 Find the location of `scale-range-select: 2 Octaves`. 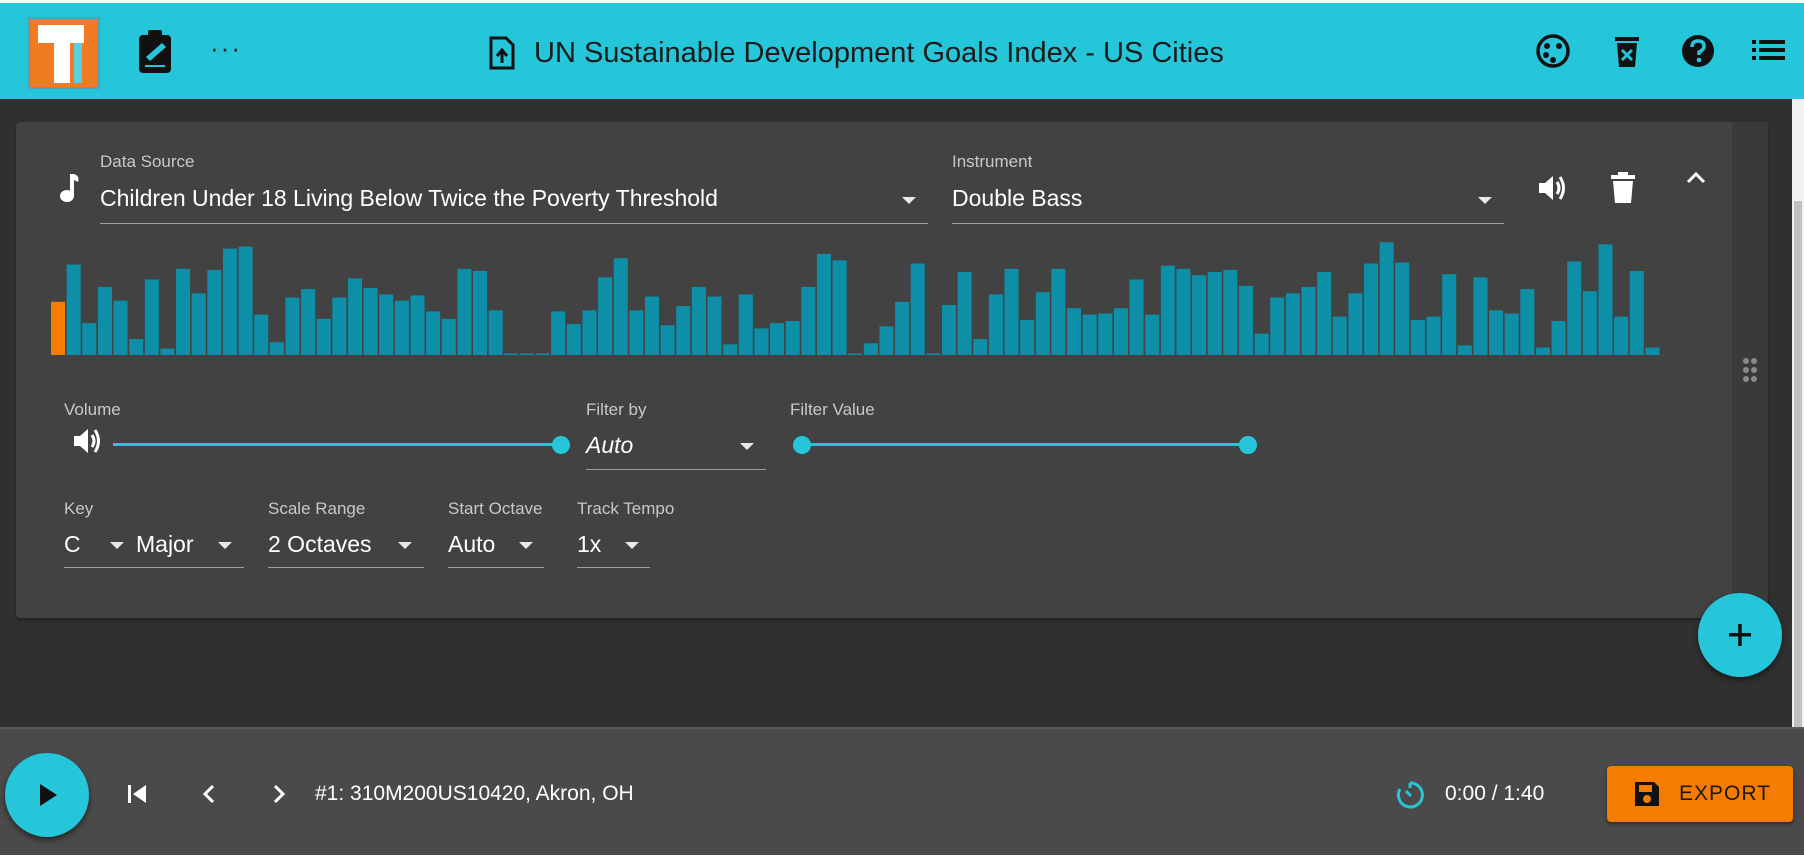

scale-range-select: 2 Octaves is located at coordinates (320, 544).